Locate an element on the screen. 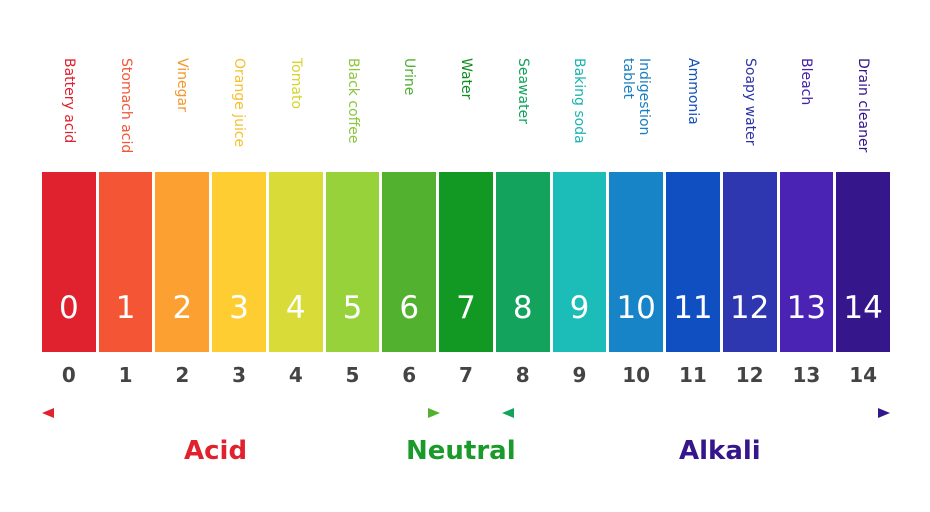  ph-cell-number: 9 is located at coordinates (579, 308).